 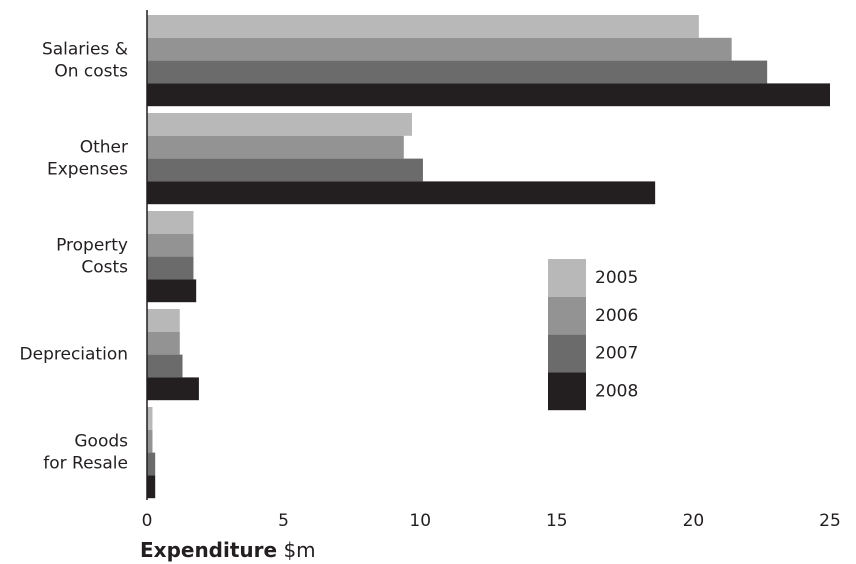 What do you see at coordinates (830, 521) in the screenshot?
I see `x-tick-label: 25` at bounding box center [830, 521].